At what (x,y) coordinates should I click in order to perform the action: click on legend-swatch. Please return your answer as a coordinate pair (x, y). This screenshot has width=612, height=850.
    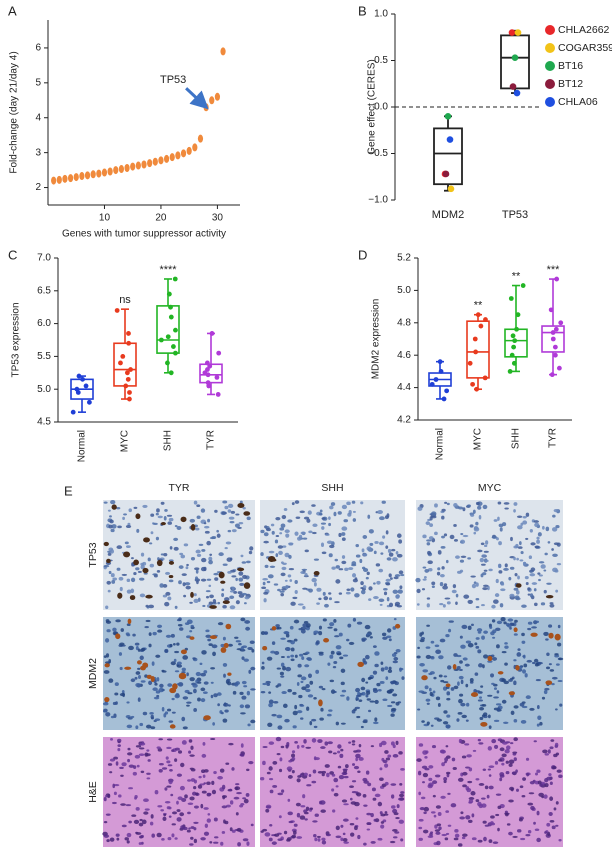
    Looking at the image, I should click on (550, 48).